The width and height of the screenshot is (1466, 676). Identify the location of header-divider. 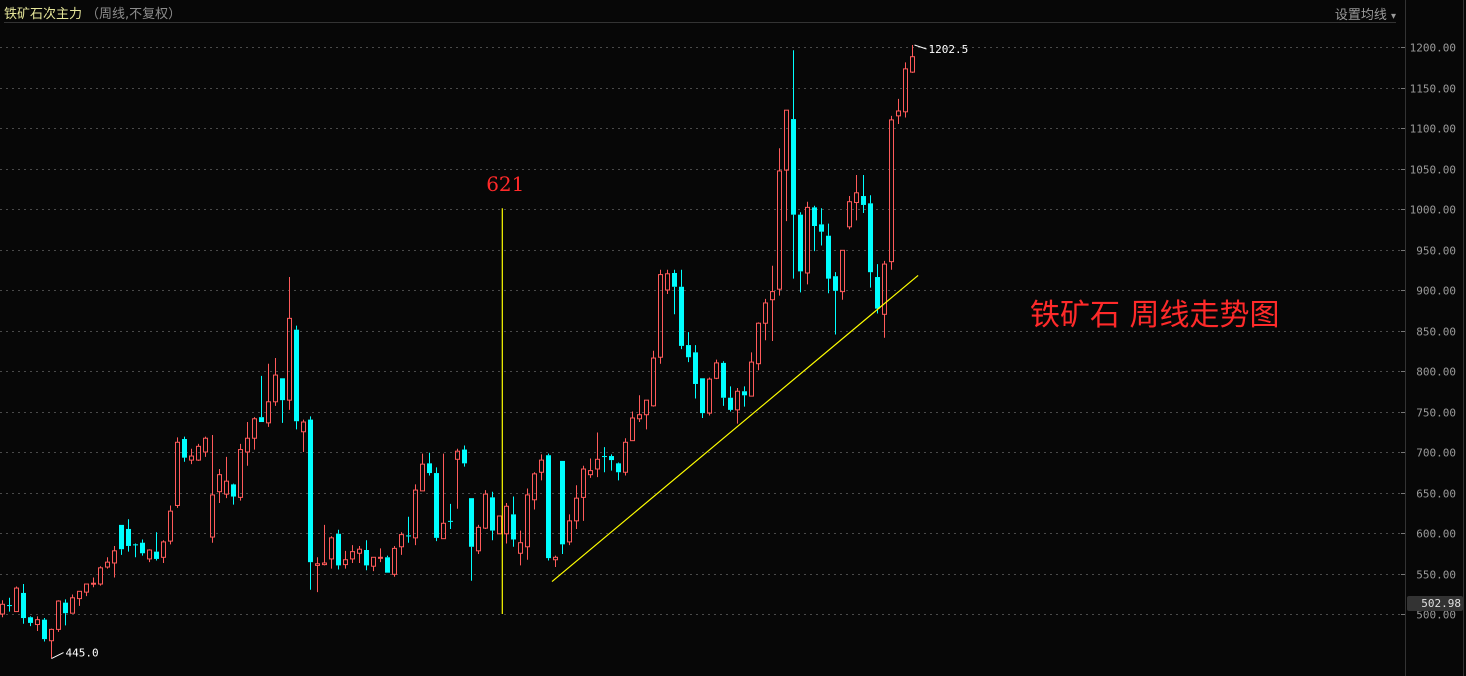
(700, 22).